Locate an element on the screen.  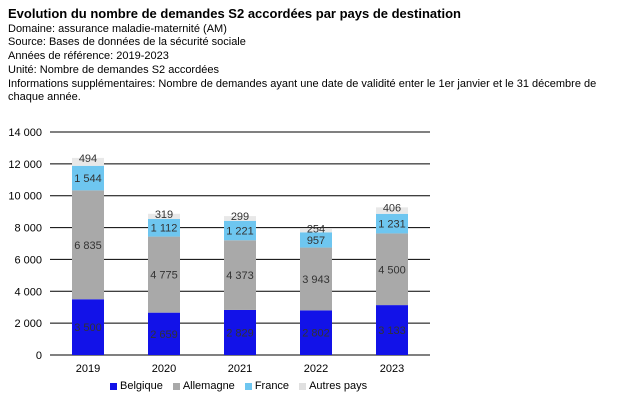
data-label: 957 is located at coordinates (316, 241).